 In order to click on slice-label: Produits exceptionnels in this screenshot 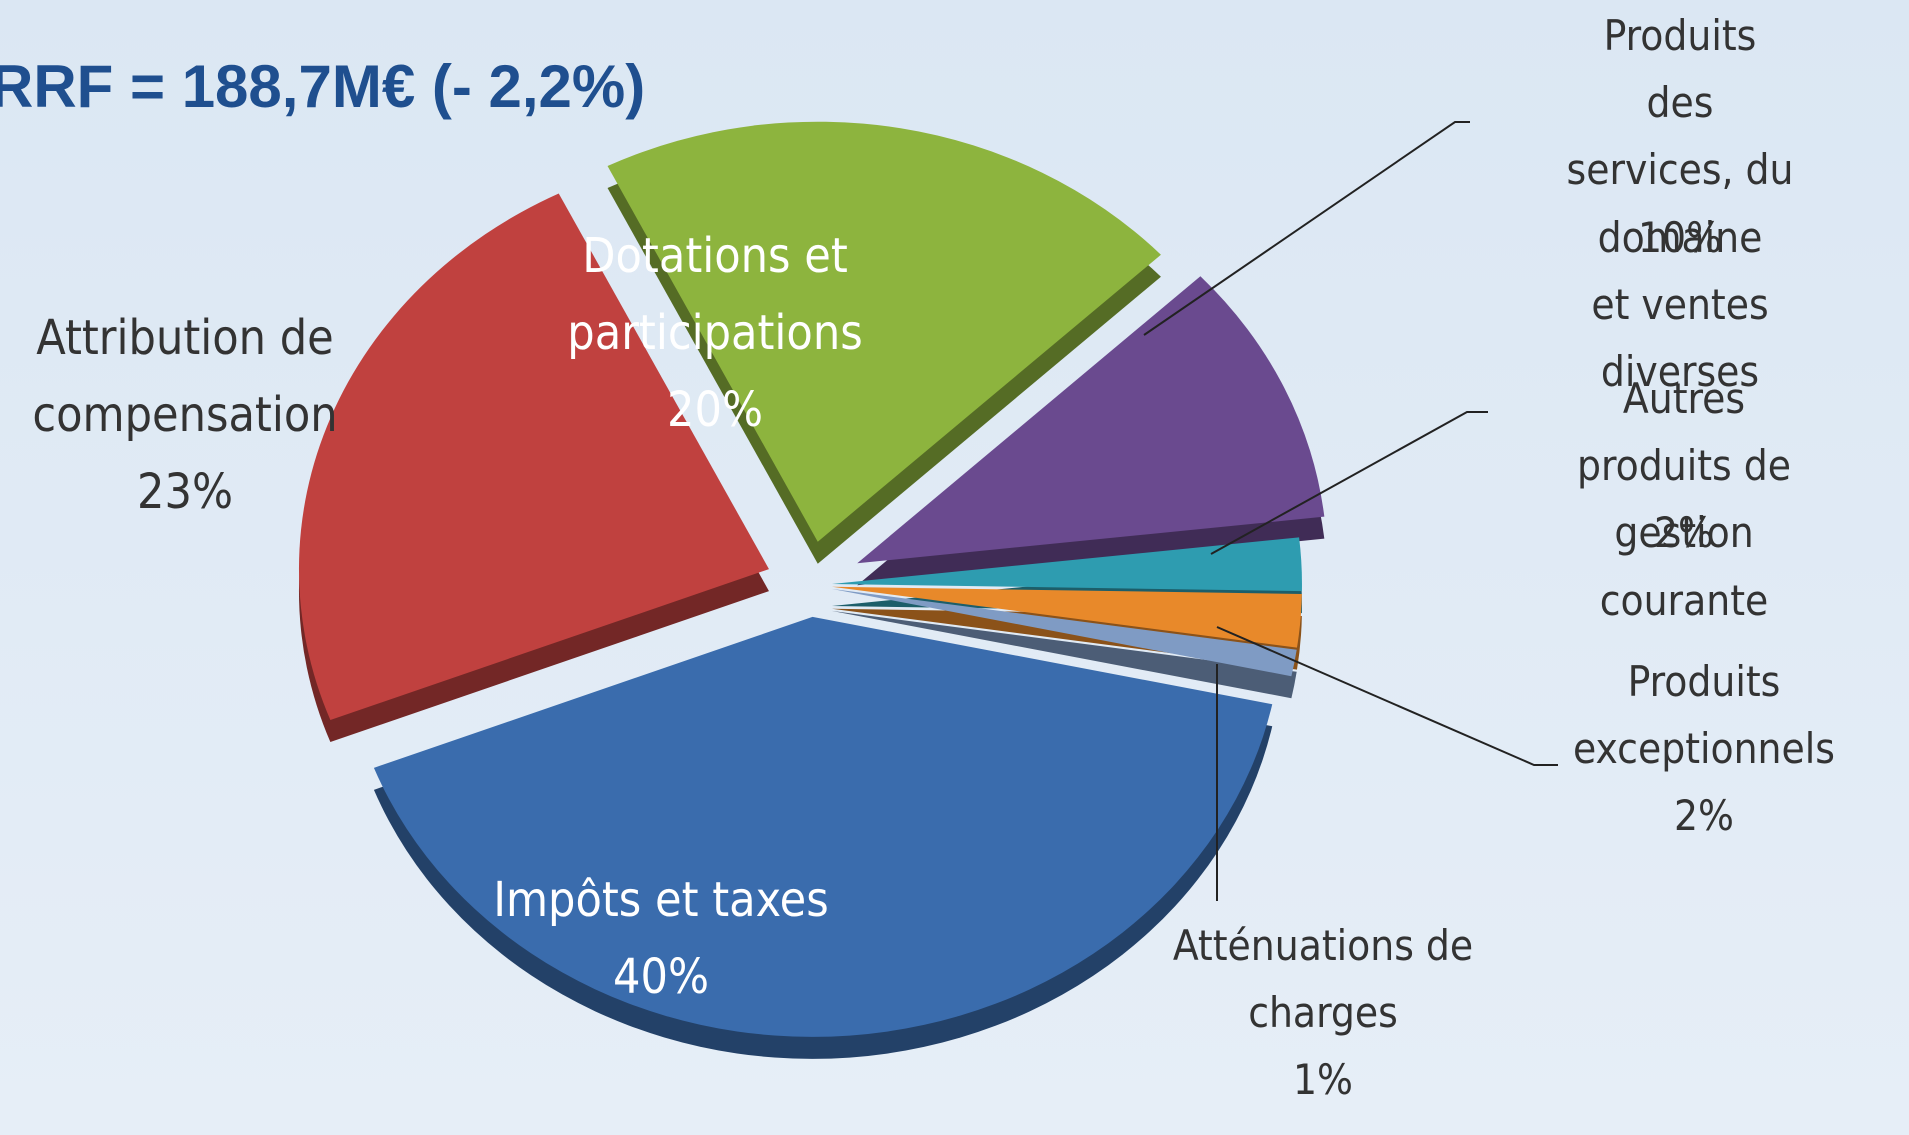, I will do `click(1704, 715)`.